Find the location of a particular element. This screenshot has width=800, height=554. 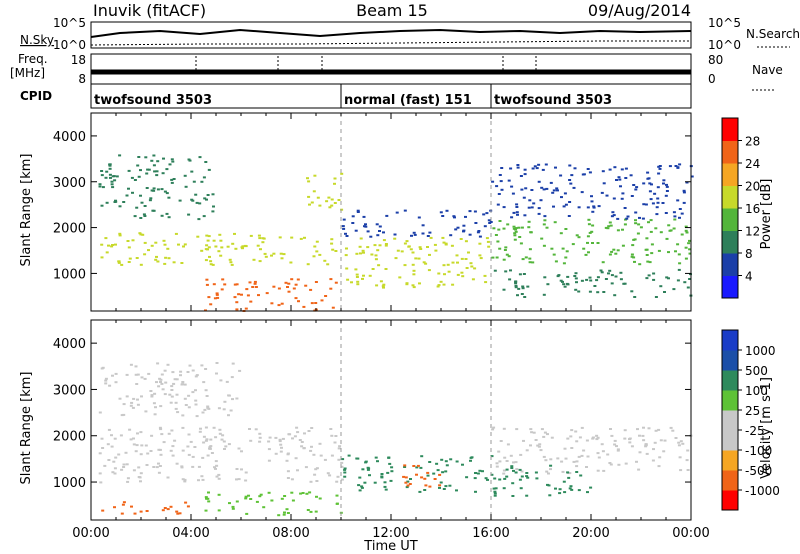

colorbar-segment is located at coordinates (730, 500).